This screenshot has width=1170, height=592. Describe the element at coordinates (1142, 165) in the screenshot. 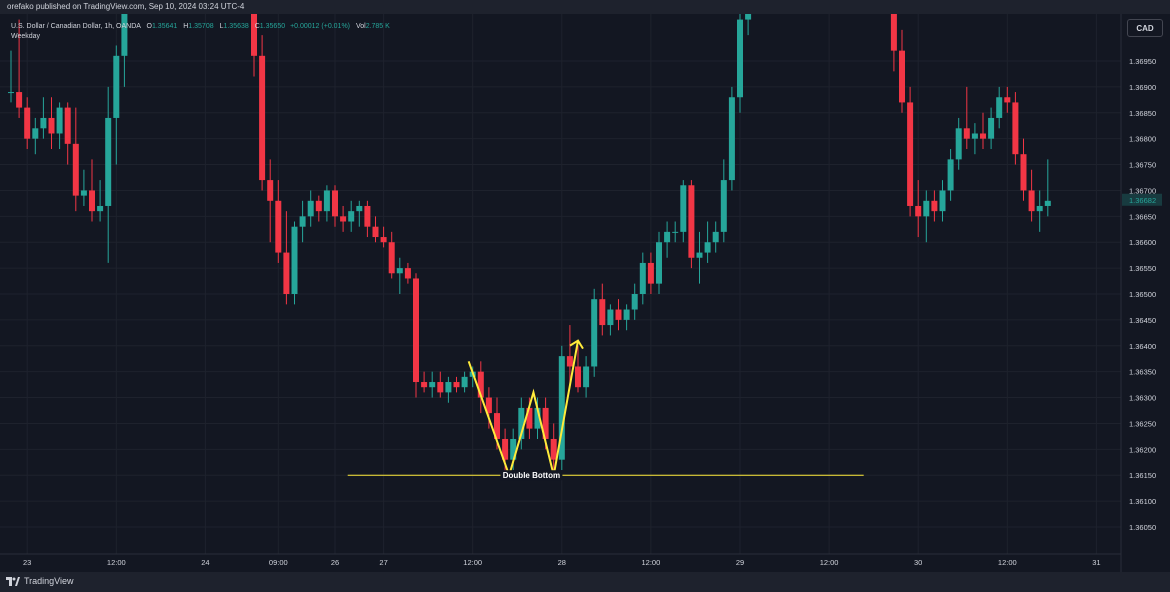

I see `price-tick-label: 1.36750` at that location.